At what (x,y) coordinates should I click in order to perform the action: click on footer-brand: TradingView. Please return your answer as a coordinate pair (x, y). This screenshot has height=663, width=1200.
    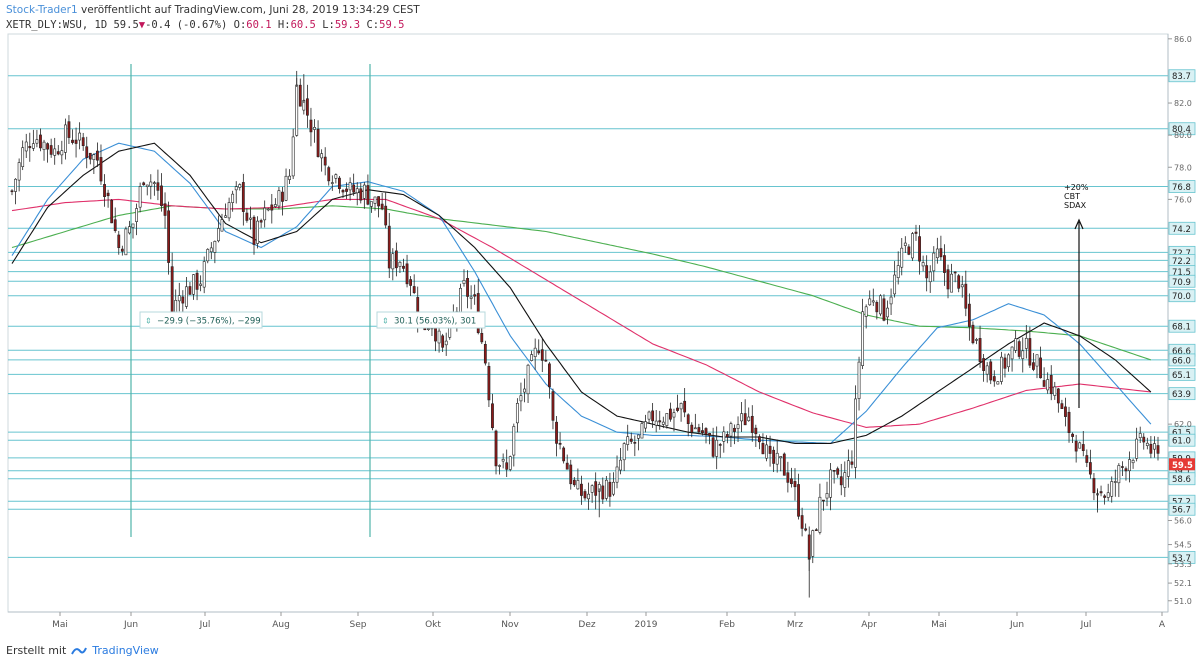
    Looking at the image, I should click on (125, 650).